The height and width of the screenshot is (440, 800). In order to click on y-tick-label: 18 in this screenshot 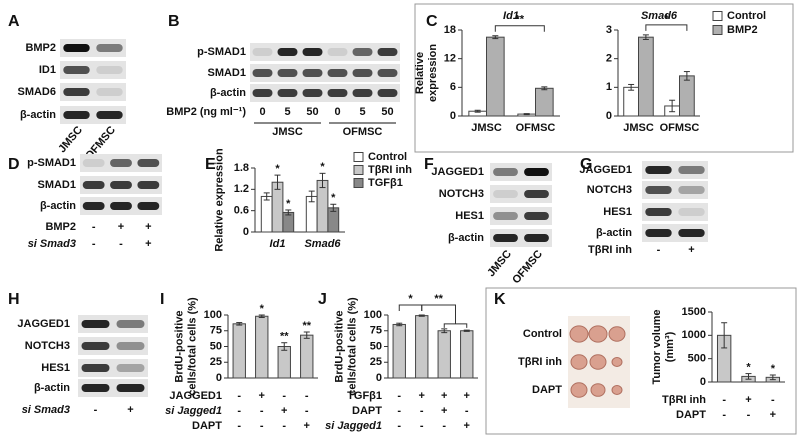, I will do `click(450, 30)`.